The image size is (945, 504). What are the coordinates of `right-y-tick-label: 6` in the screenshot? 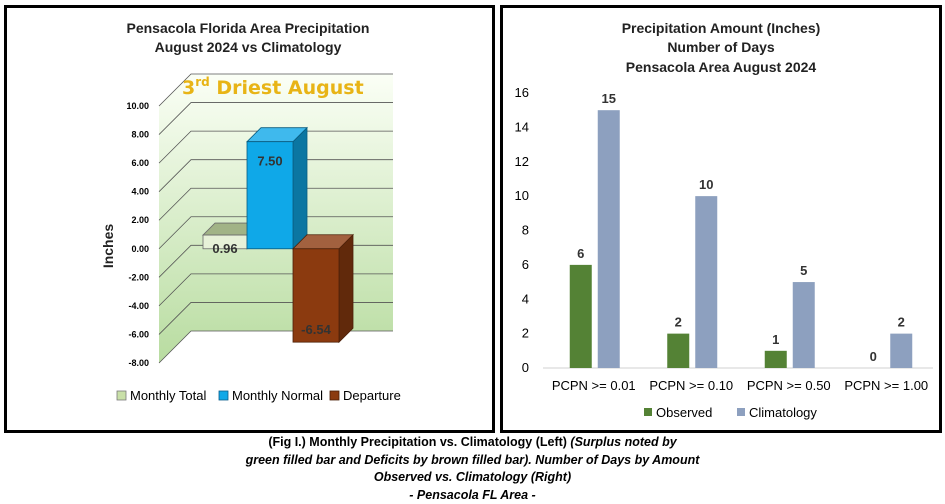 It's located at (525, 264).